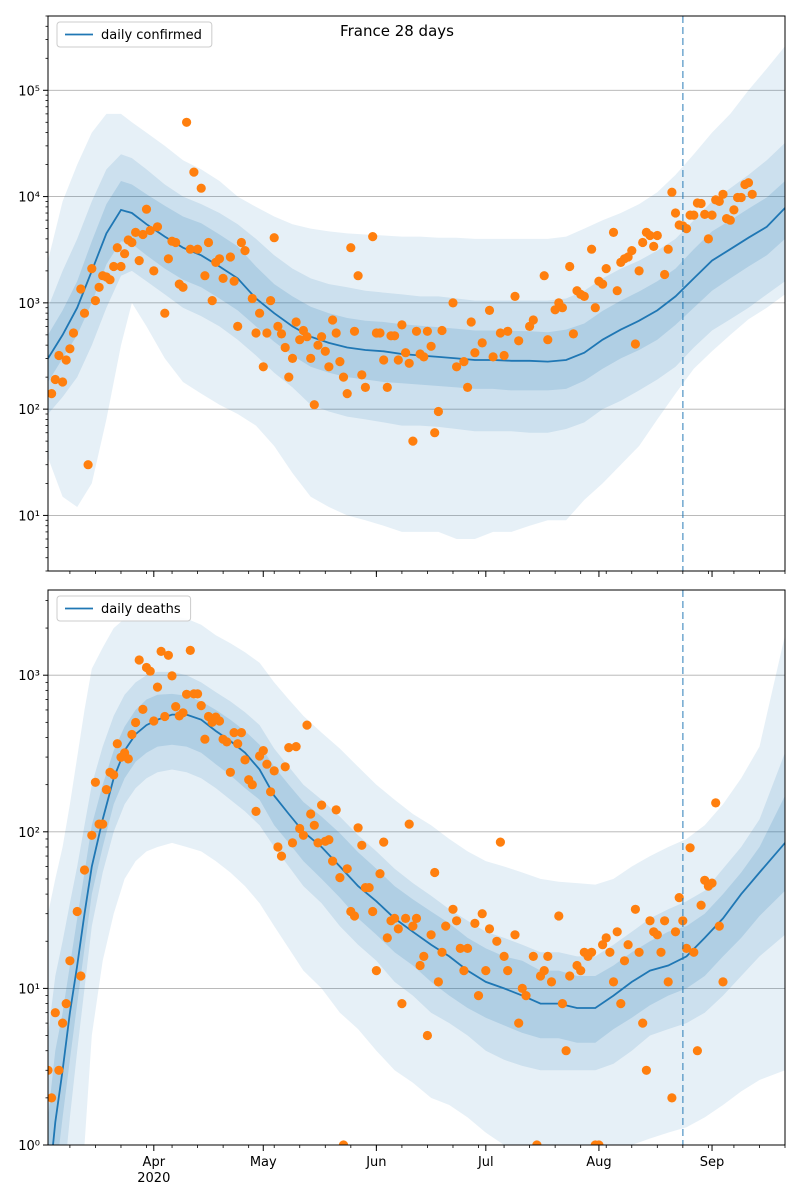 This screenshot has height=1204, width=800. I want to click on figure-title: France 28 days, so click(397, 31).